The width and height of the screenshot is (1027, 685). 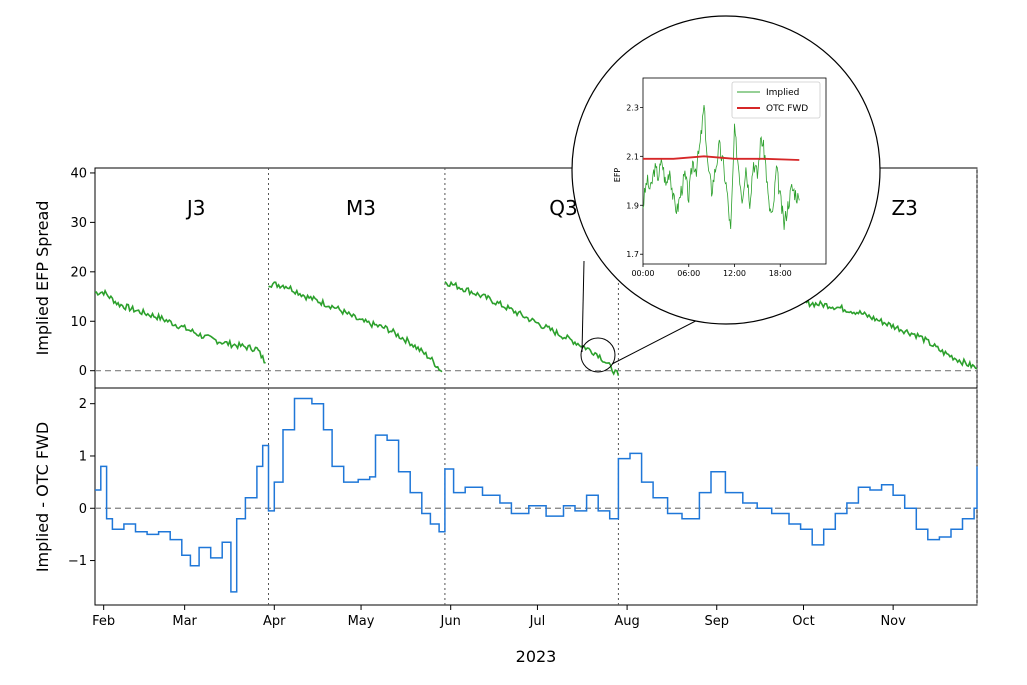 What do you see at coordinates (81, 483) in the screenshot?
I see `bottom-y-ticks: −1 0 1 2` at bounding box center [81, 483].